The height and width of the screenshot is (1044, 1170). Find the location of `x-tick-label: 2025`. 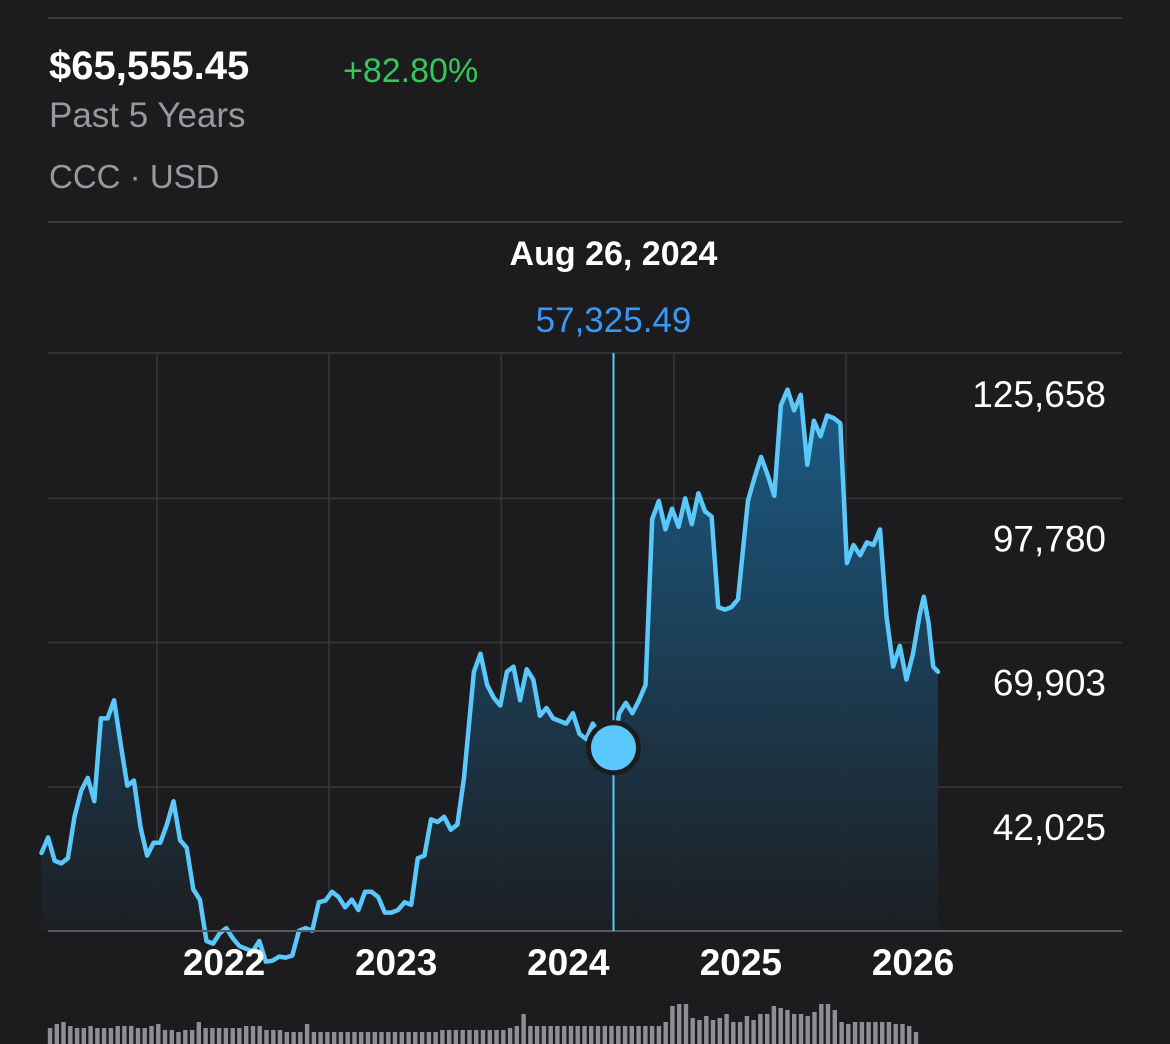

x-tick-label: 2025 is located at coordinates (741, 962).